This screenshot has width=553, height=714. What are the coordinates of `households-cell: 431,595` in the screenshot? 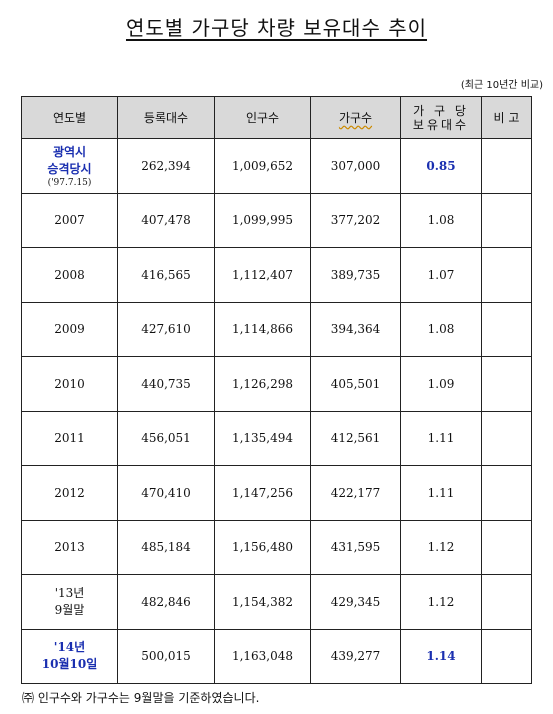 It's located at (355, 547).